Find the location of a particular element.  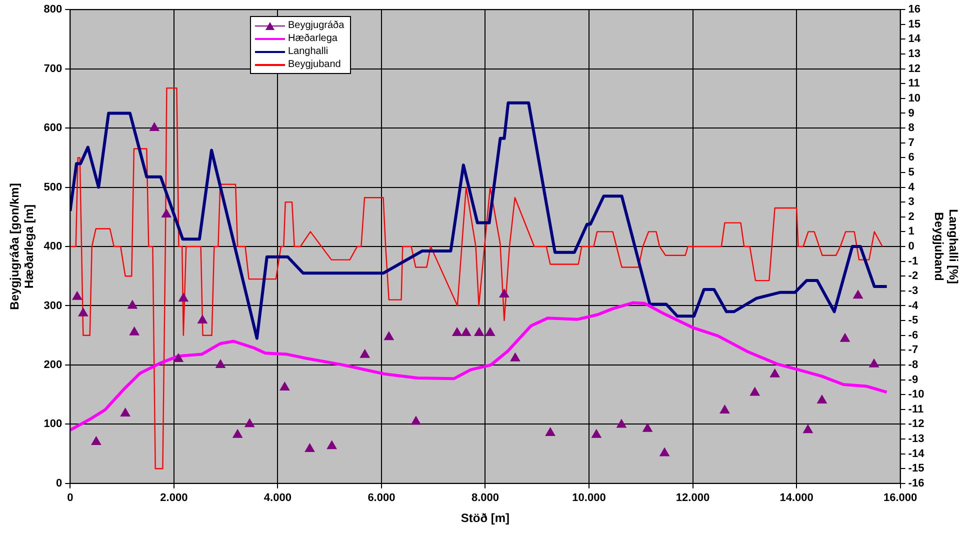

x-tick-label: 2.000 is located at coordinates (174, 498).